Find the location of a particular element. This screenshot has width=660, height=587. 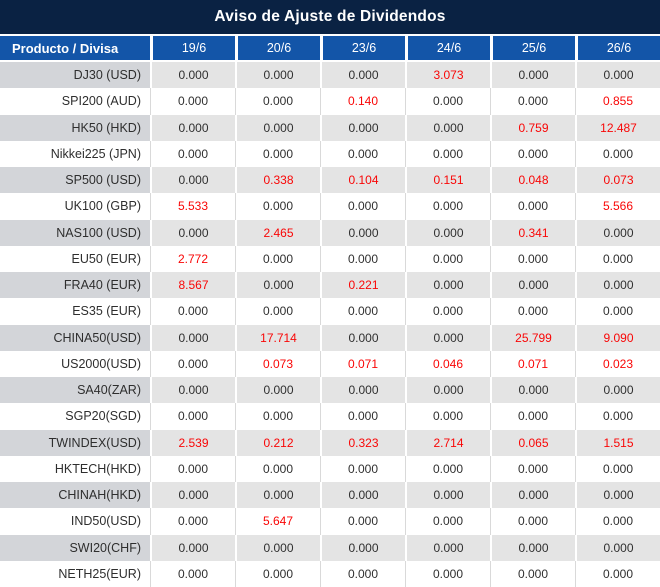

table-row: IND50(USD) 0.000 5.647 0.000 0.000 0.000 0.000 is located at coordinates (330, 521).